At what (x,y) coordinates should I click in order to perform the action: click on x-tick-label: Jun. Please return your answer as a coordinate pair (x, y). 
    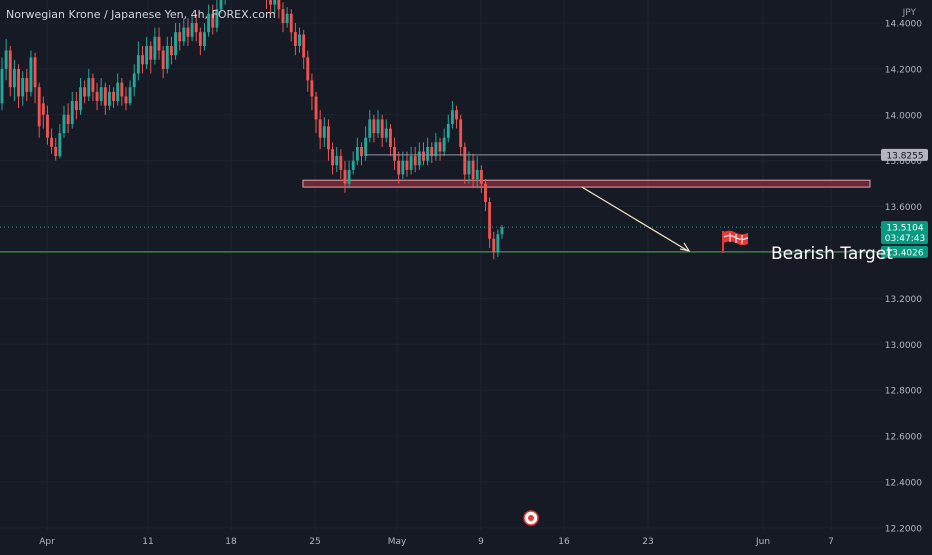
    Looking at the image, I should click on (762, 542).